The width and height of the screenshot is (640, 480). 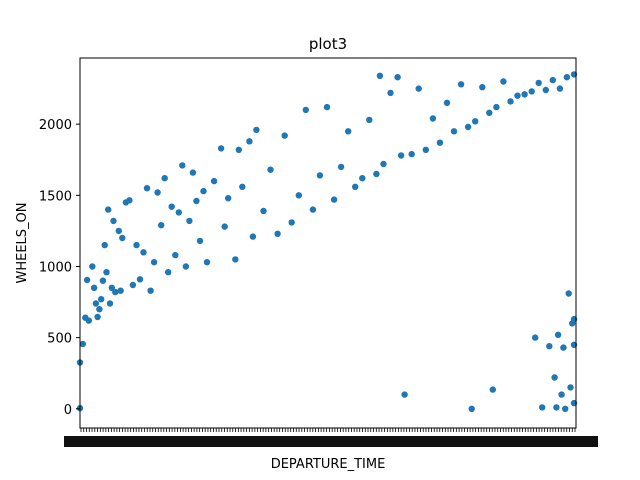 What do you see at coordinates (22, 242) in the screenshot?
I see `y-axis-title: WHEELS_ON` at bounding box center [22, 242].